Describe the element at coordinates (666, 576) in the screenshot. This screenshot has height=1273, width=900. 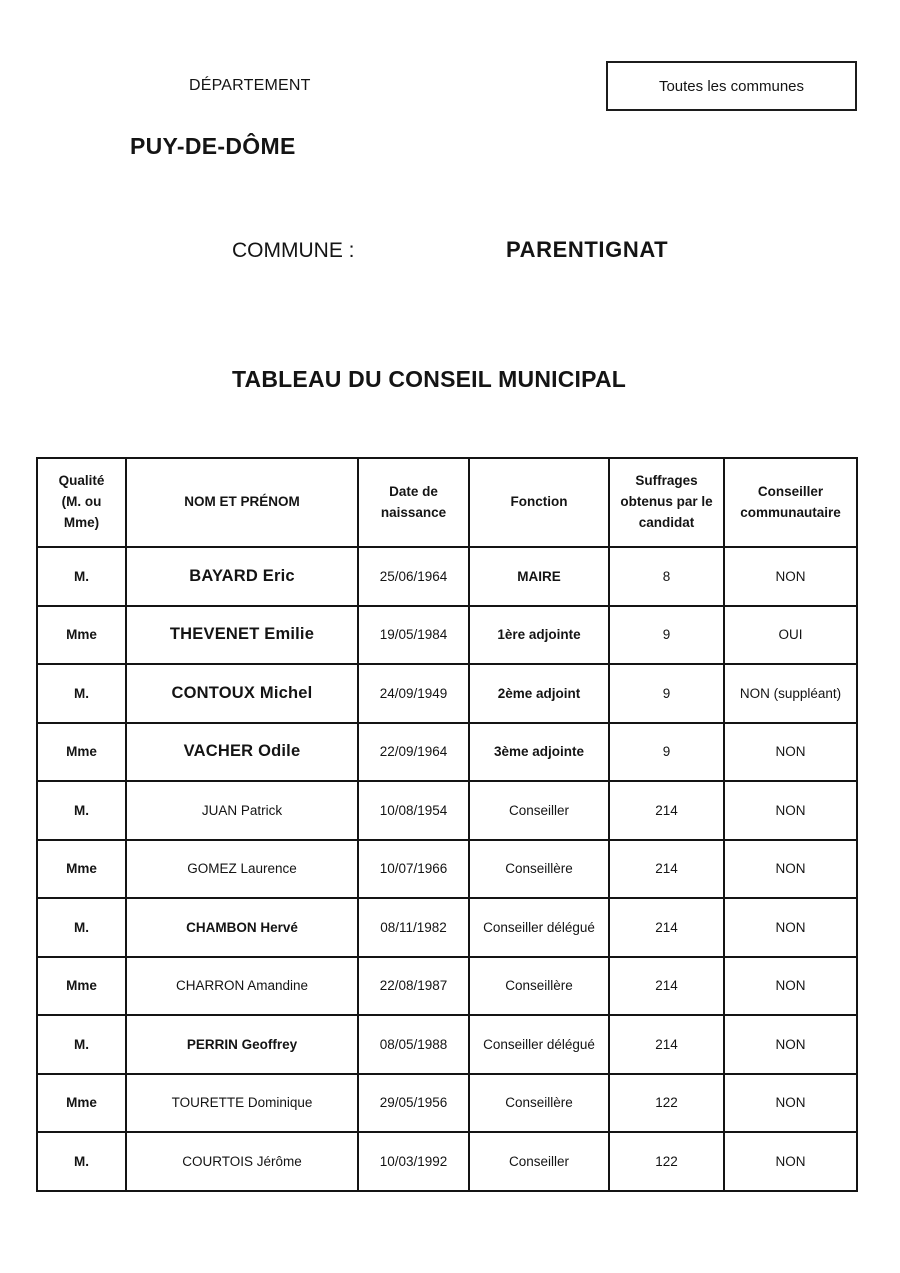
I see `votes-cell: 8` at that location.